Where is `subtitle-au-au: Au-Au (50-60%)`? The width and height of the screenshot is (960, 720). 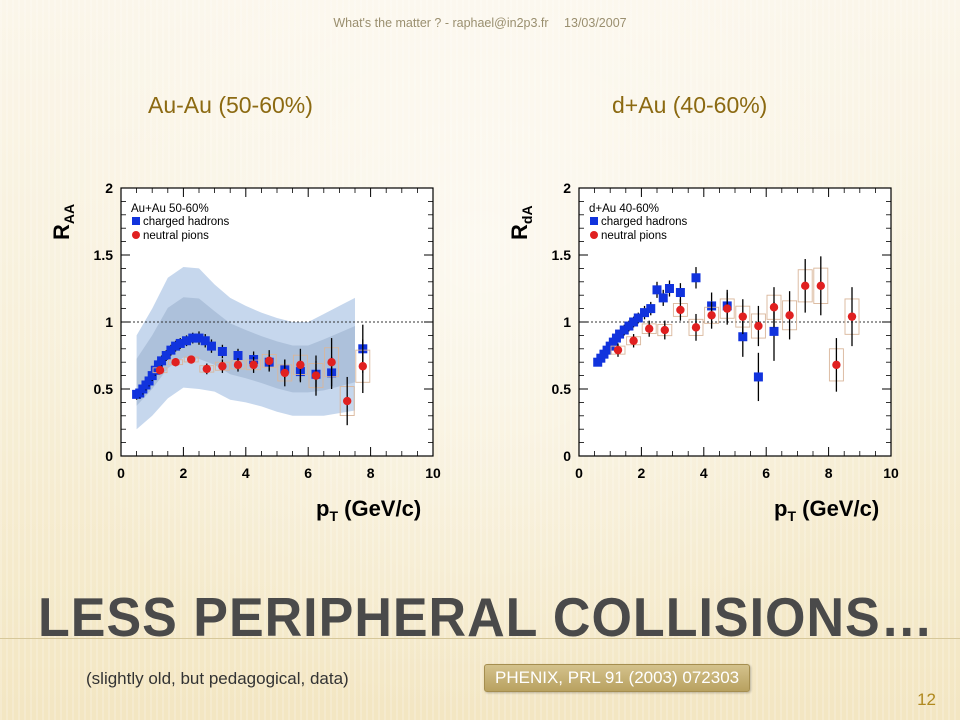 subtitle-au-au: Au-Au (50-60%) is located at coordinates (230, 105).